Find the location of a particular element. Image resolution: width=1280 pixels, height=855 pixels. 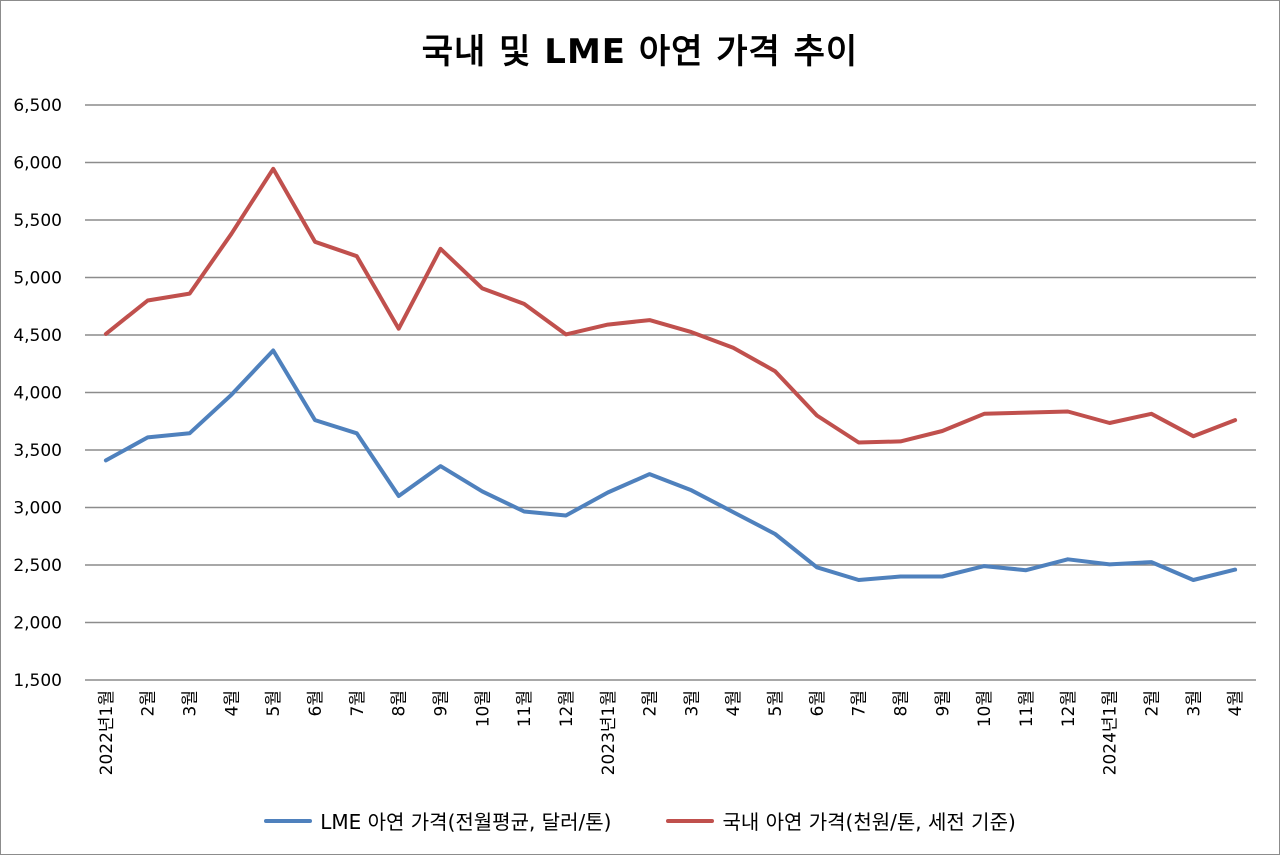

legend-item-lme: LME 아연 가격(전월평균, 달러/톤) is located at coordinates (437, 820).